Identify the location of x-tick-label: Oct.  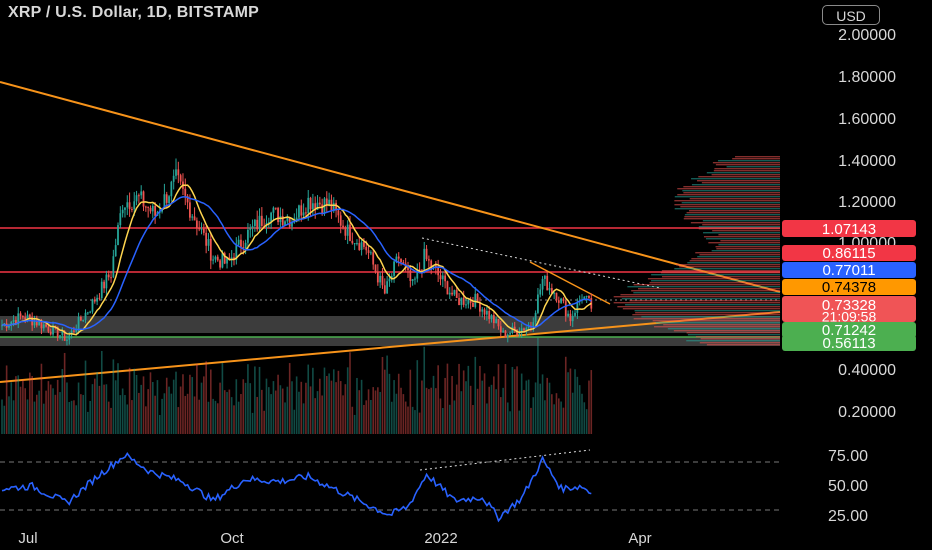
(232, 538).